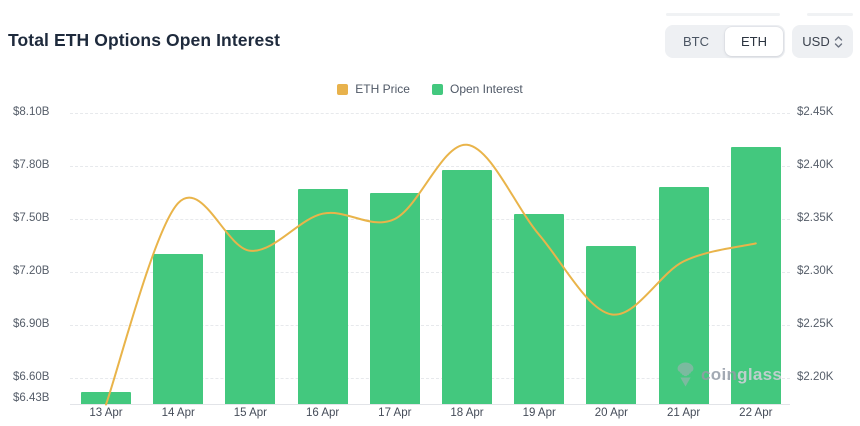 The width and height of the screenshot is (860, 426). What do you see at coordinates (754, 41) in the screenshot?
I see `toggle-option-eth: ETH` at bounding box center [754, 41].